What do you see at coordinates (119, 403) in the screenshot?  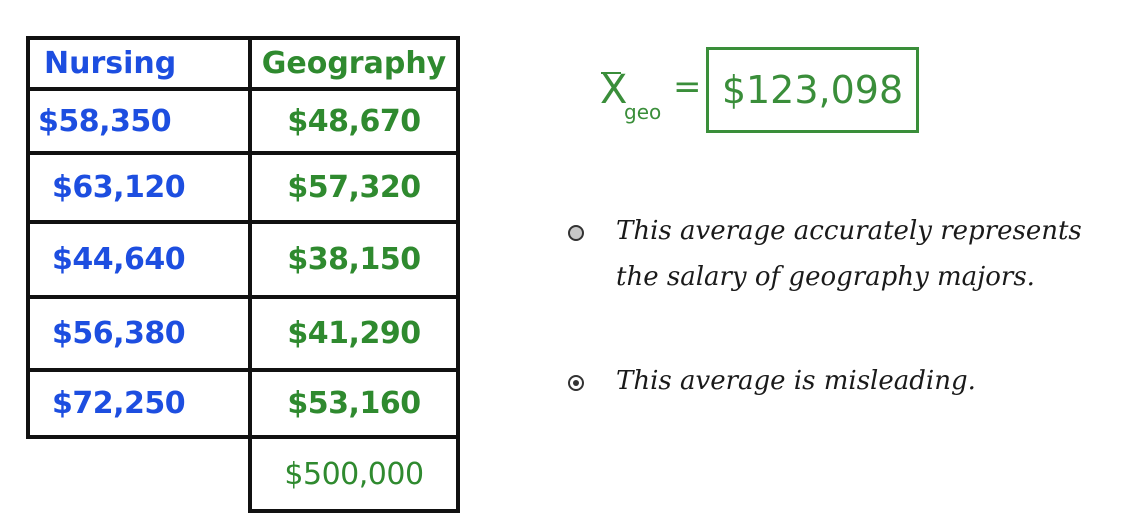 I see `nursing-salary-cell: $72,250` at bounding box center [119, 403].